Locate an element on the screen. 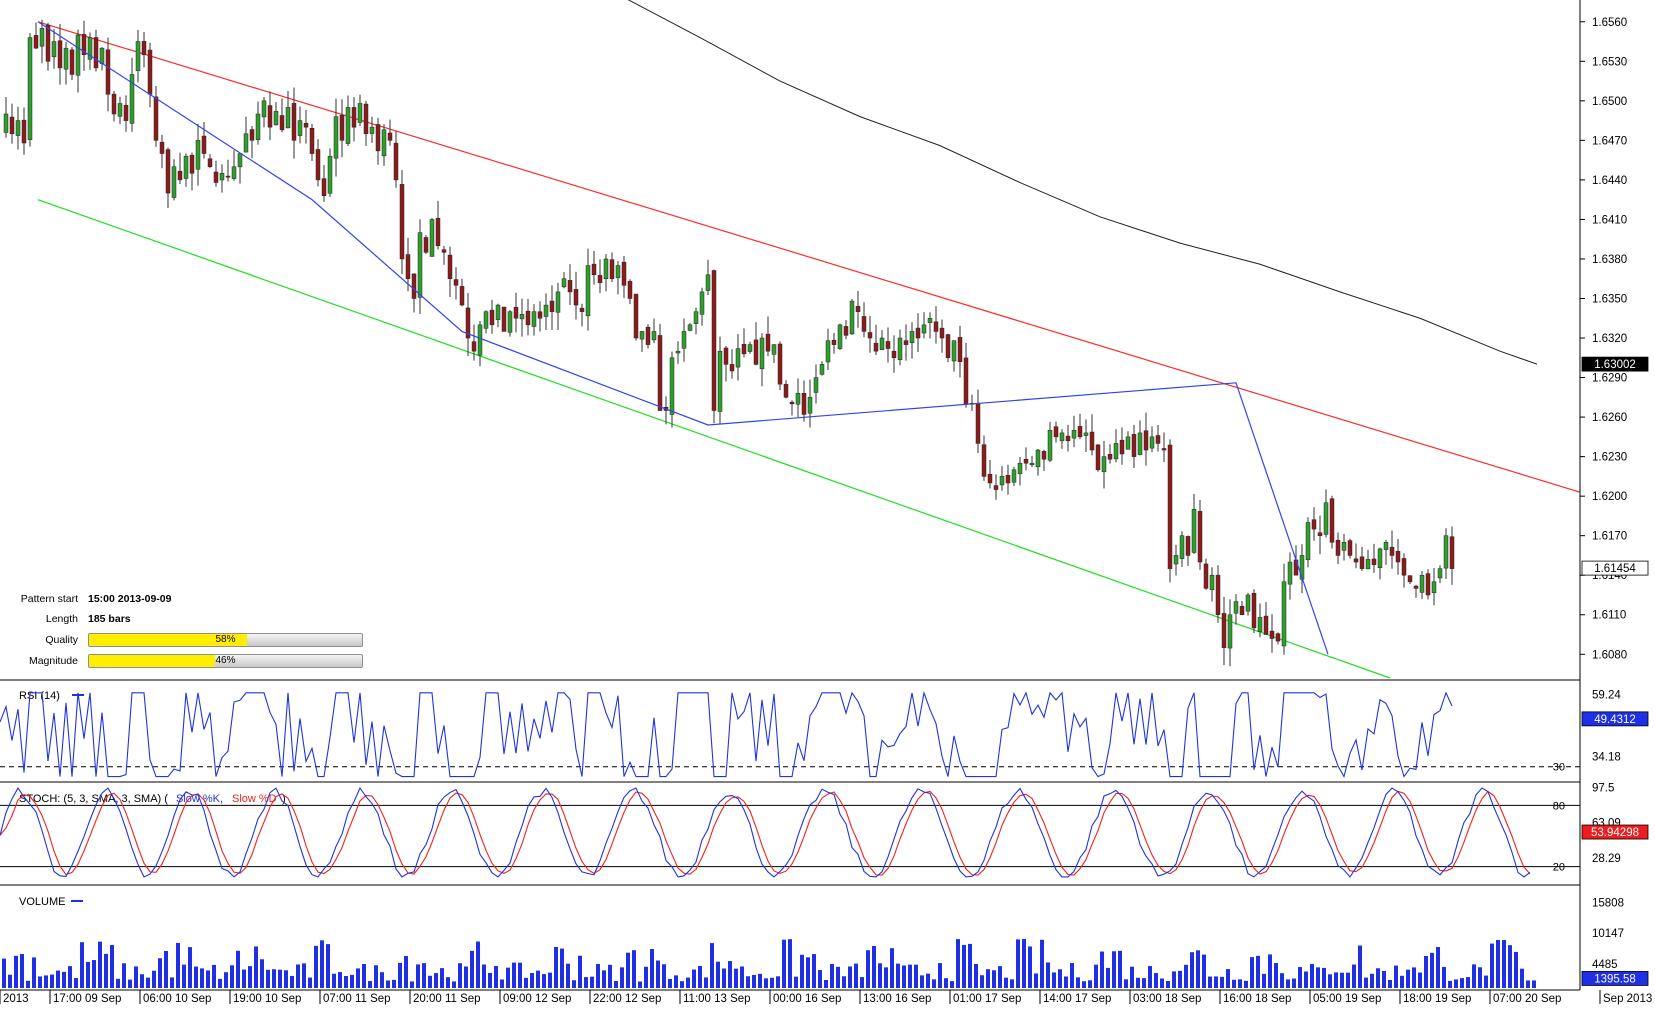 The image size is (1655, 1010). rsi-panel: RSI (14) 30 is located at coordinates (790, 734).